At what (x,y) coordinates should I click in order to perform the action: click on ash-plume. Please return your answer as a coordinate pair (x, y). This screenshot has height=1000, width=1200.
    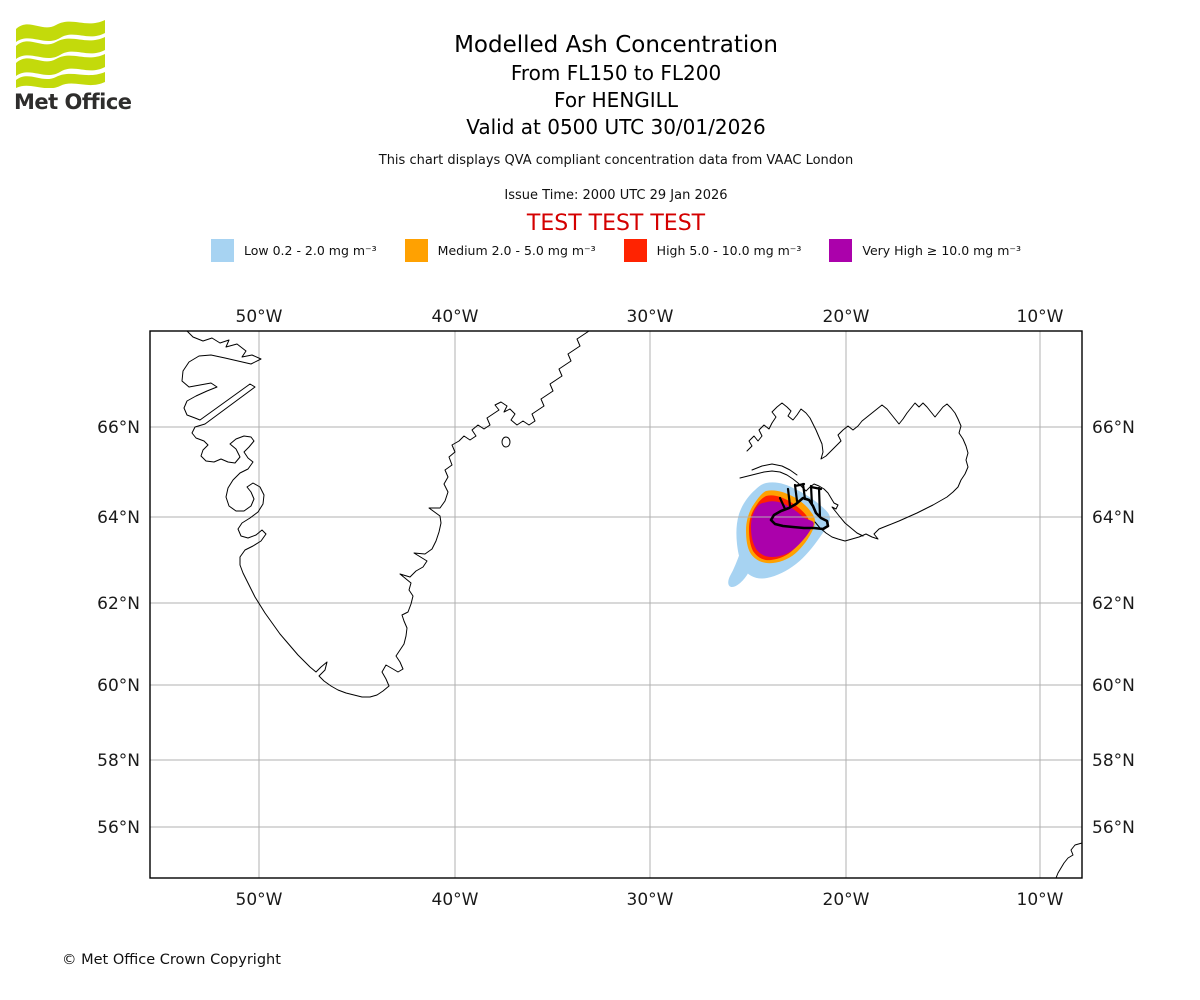
    Looking at the image, I should click on (779, 534).